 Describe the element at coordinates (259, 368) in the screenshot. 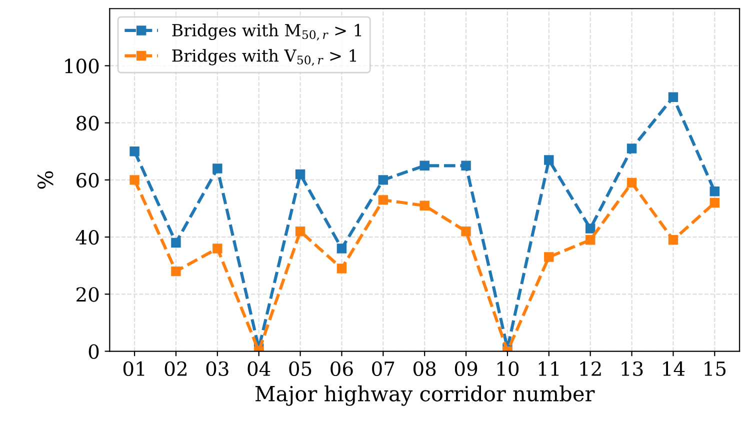

I see `x-tick-label: 04` at that location.